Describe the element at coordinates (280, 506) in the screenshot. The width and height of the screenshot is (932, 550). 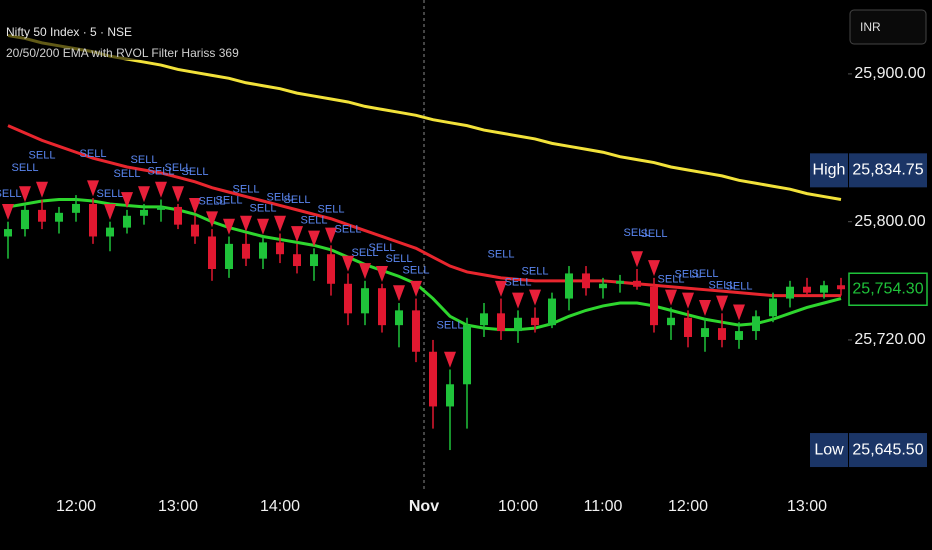
I see `x-tick-label: 14:00` at that location.